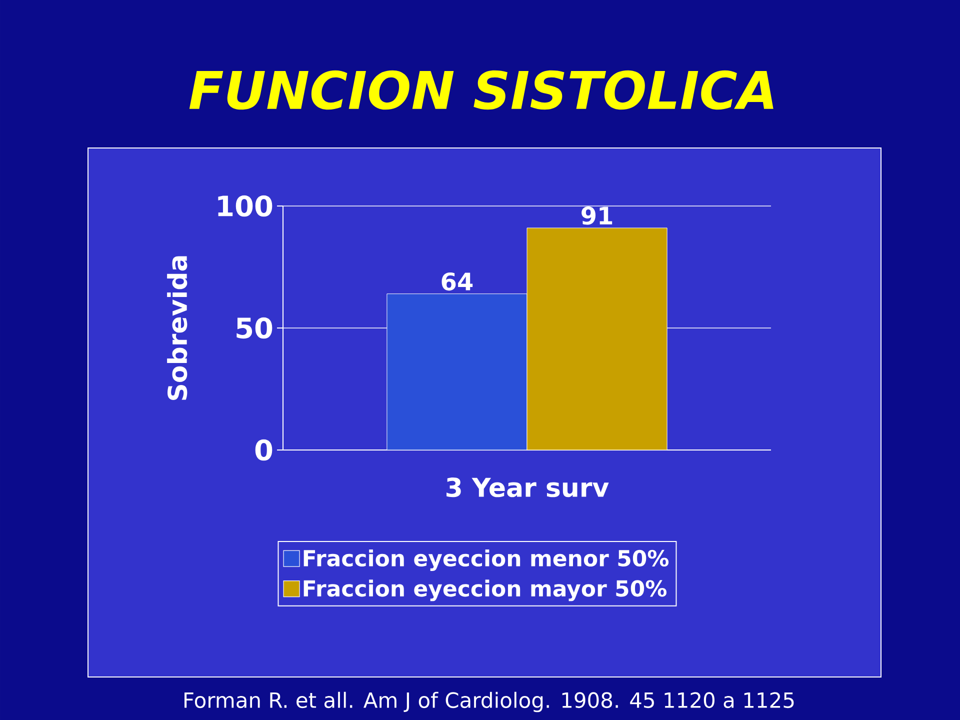 Image resolution: width=960 pixels, height=720 pixels. I want to click on y-axis-title: Sobrevida, so click(177, 328).